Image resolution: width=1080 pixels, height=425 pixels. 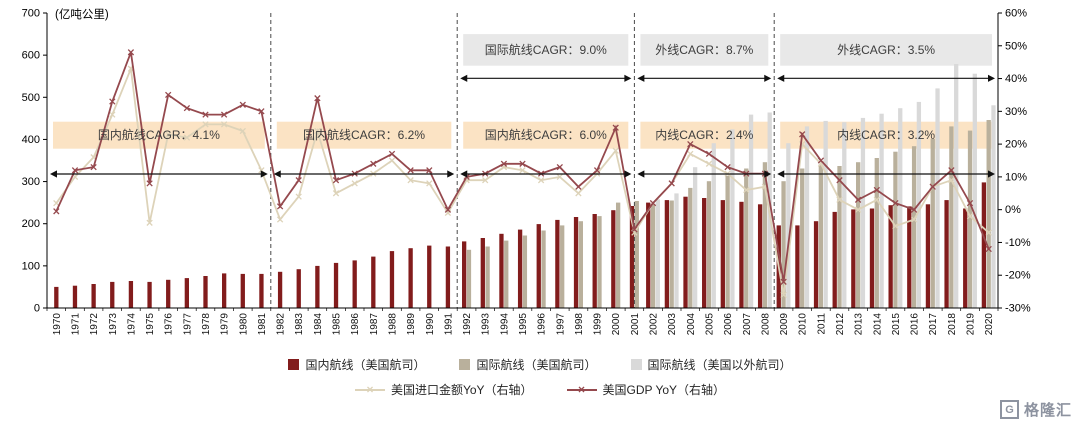 What do you see at coordinates (76, 324) in the screenshot?
I see `svg-text: 1971` at bounding box center [76, 324].